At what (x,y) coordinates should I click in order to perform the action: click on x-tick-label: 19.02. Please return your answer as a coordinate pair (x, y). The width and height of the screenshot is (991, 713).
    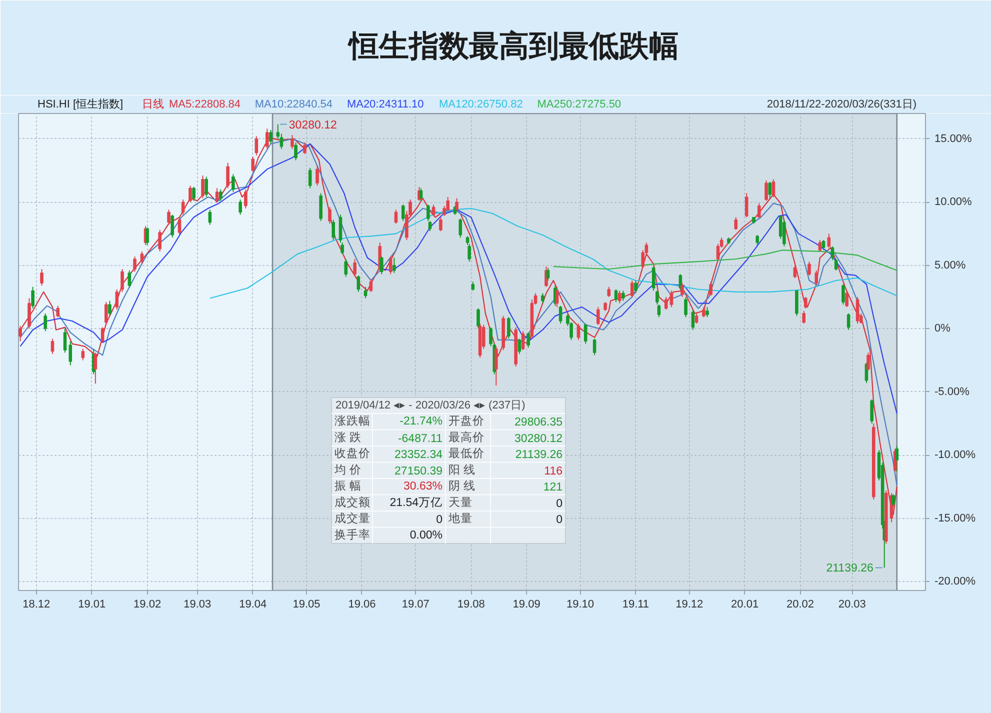
    Looking at the image, I should click on (148, 604).